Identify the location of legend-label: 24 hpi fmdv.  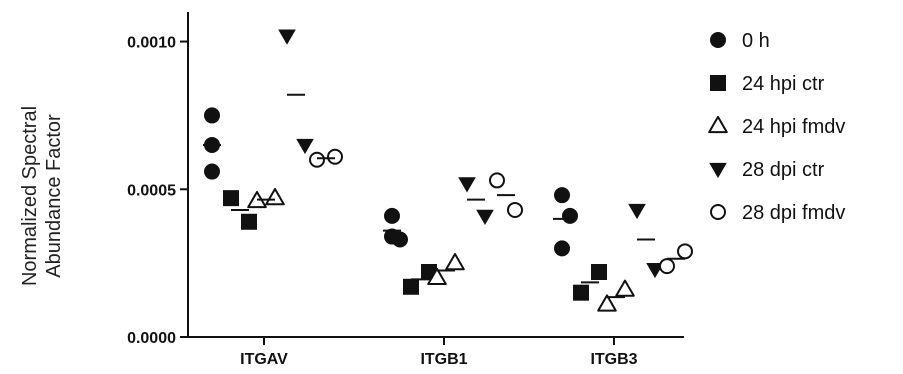
(793, 127).